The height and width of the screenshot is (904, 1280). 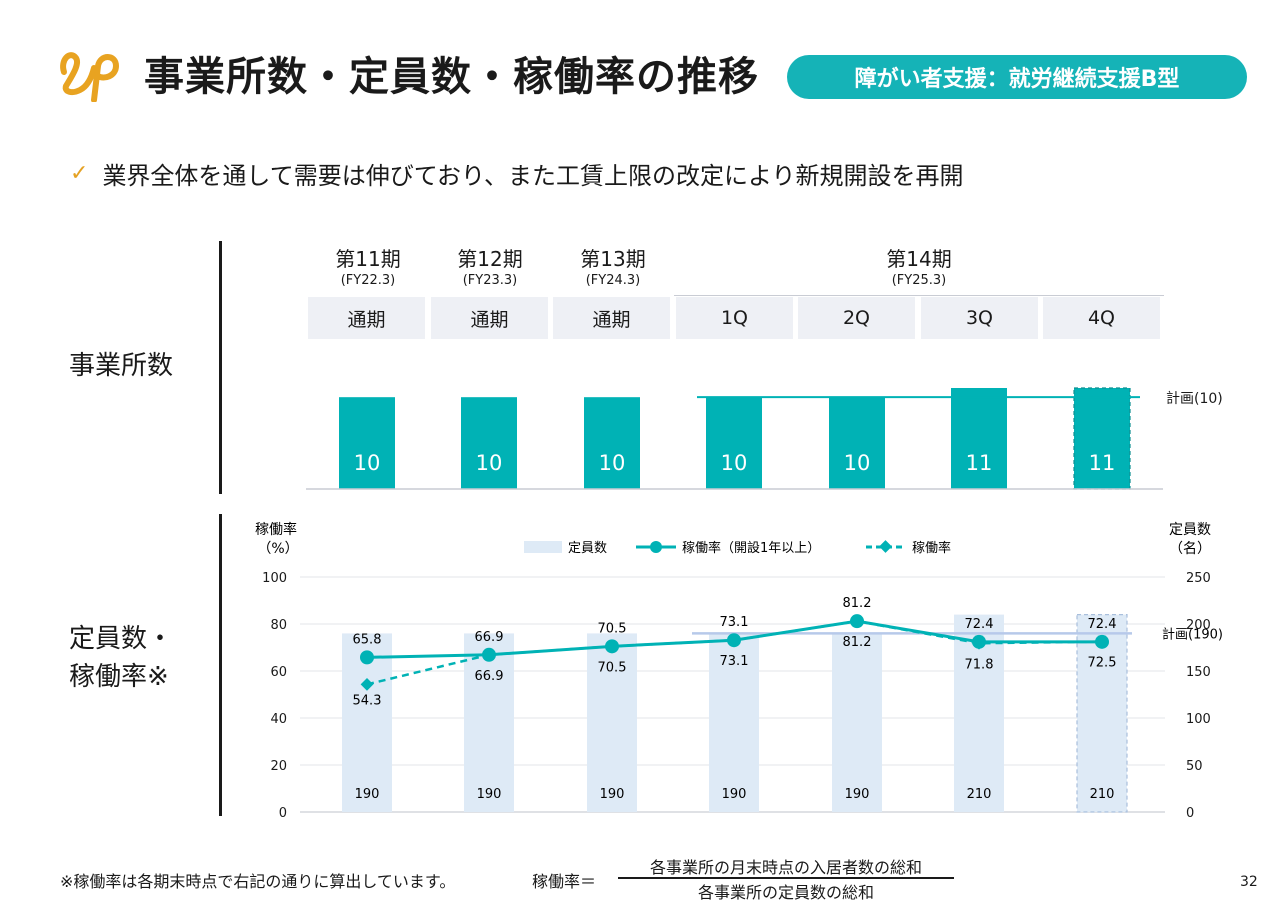 I want to click on term-name: 第13期, so click(x=613, y=259).